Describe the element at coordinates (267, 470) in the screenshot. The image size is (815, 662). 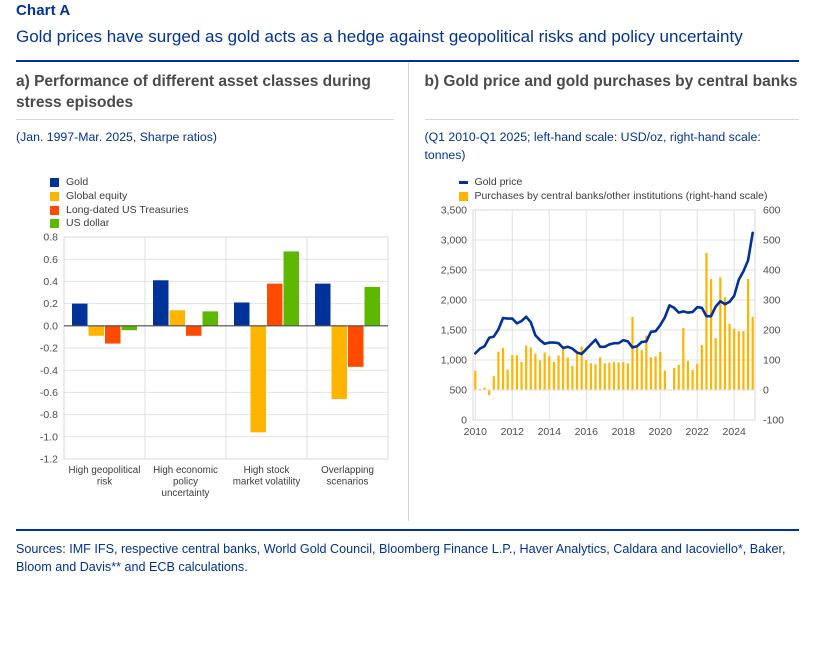
I see `x-axis-category-label: High stock` at that location.